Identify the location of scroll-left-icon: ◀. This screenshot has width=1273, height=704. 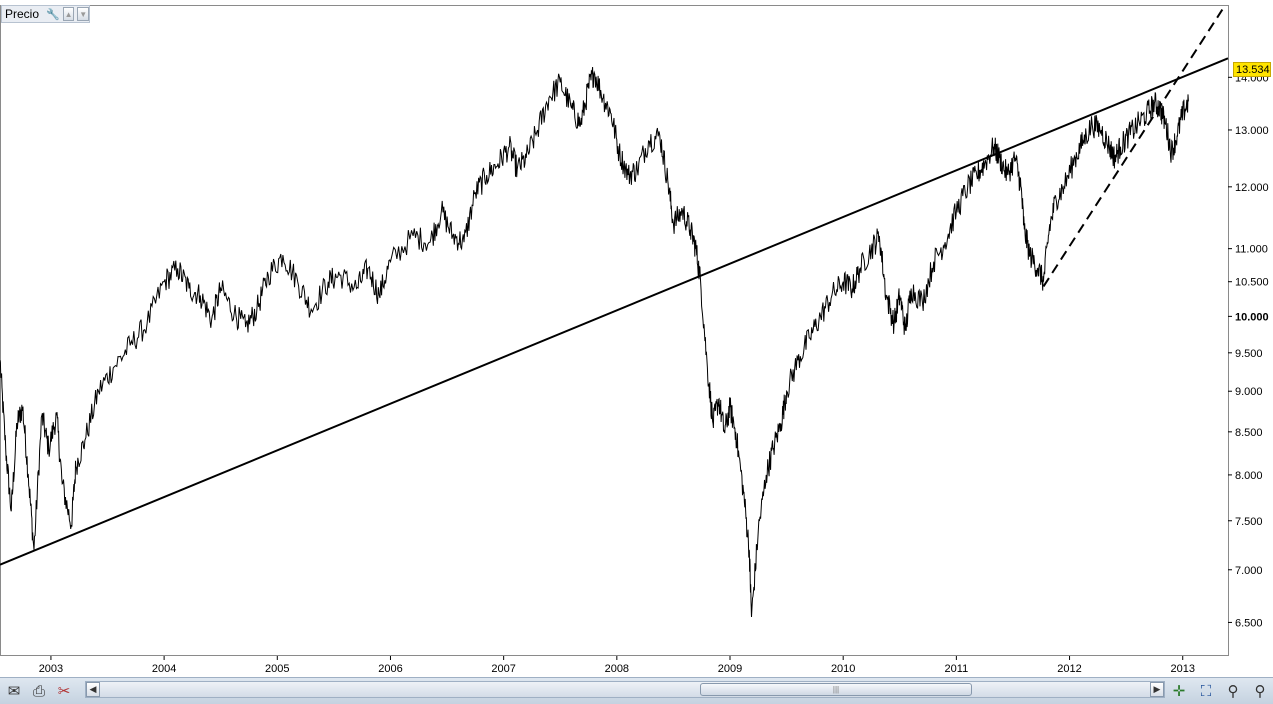
(93, 689).